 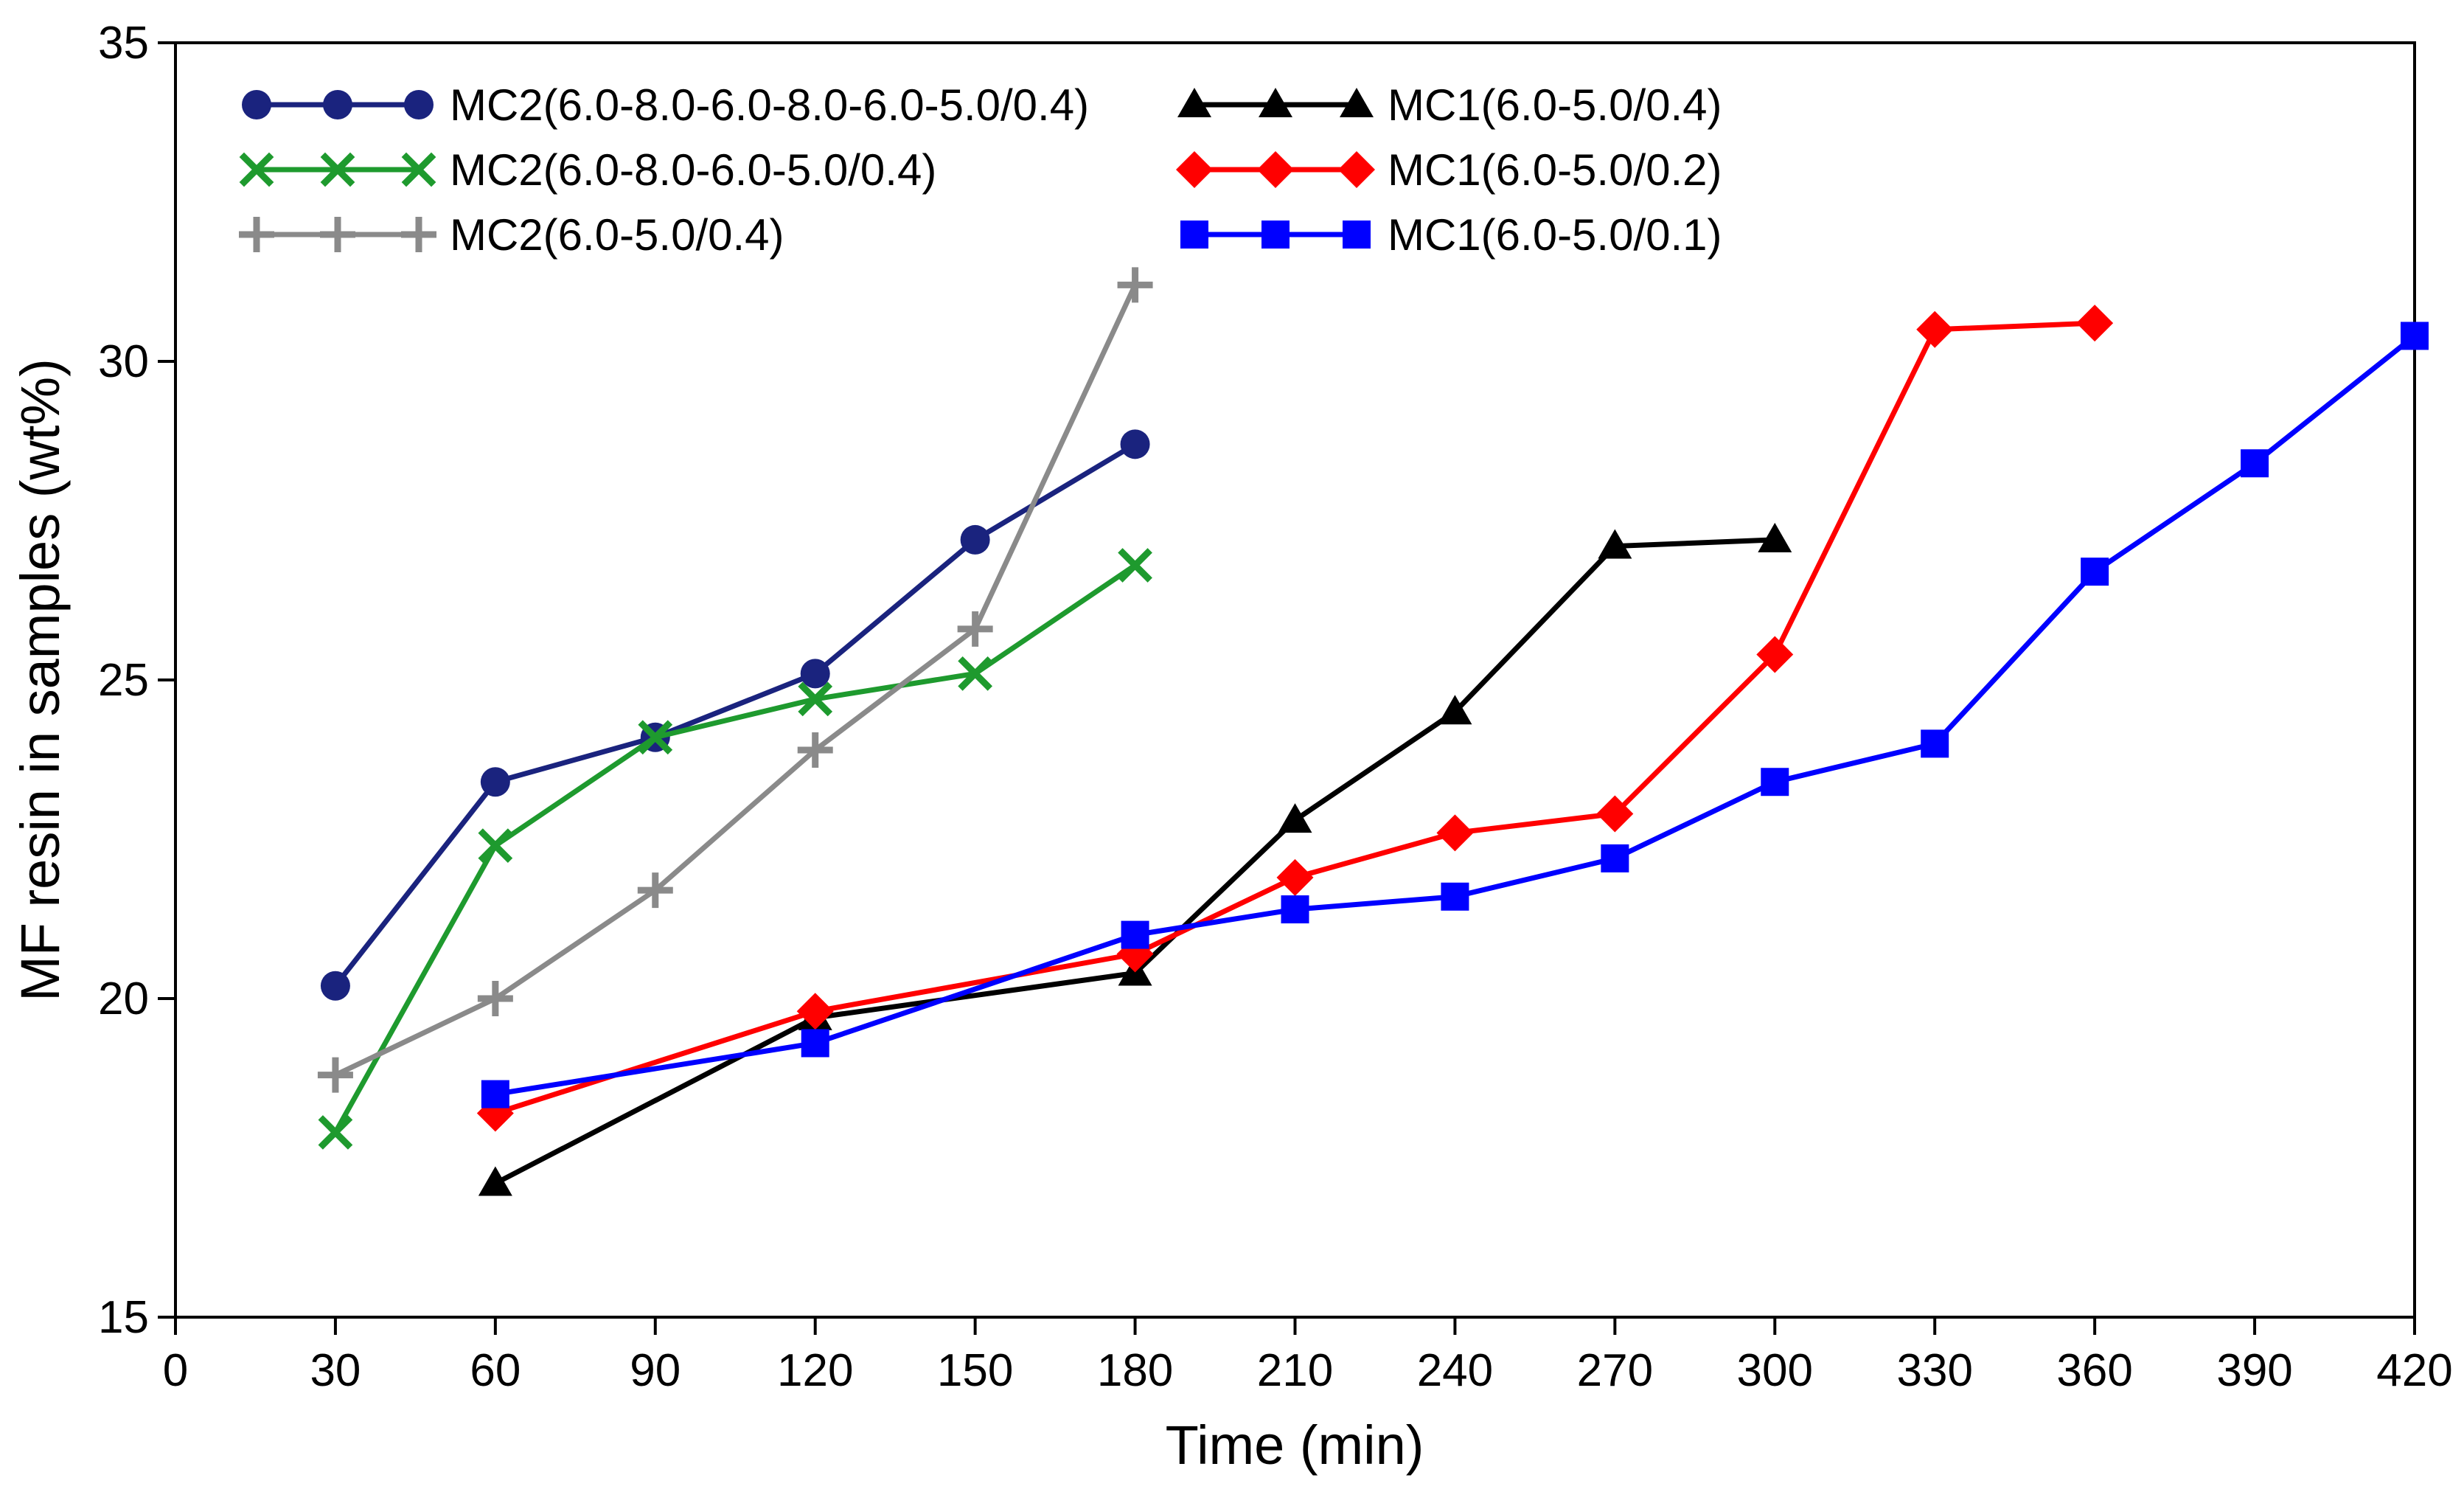 I want to click on y-axis: 15 20 25 30 35, so click(x=136, y=680).